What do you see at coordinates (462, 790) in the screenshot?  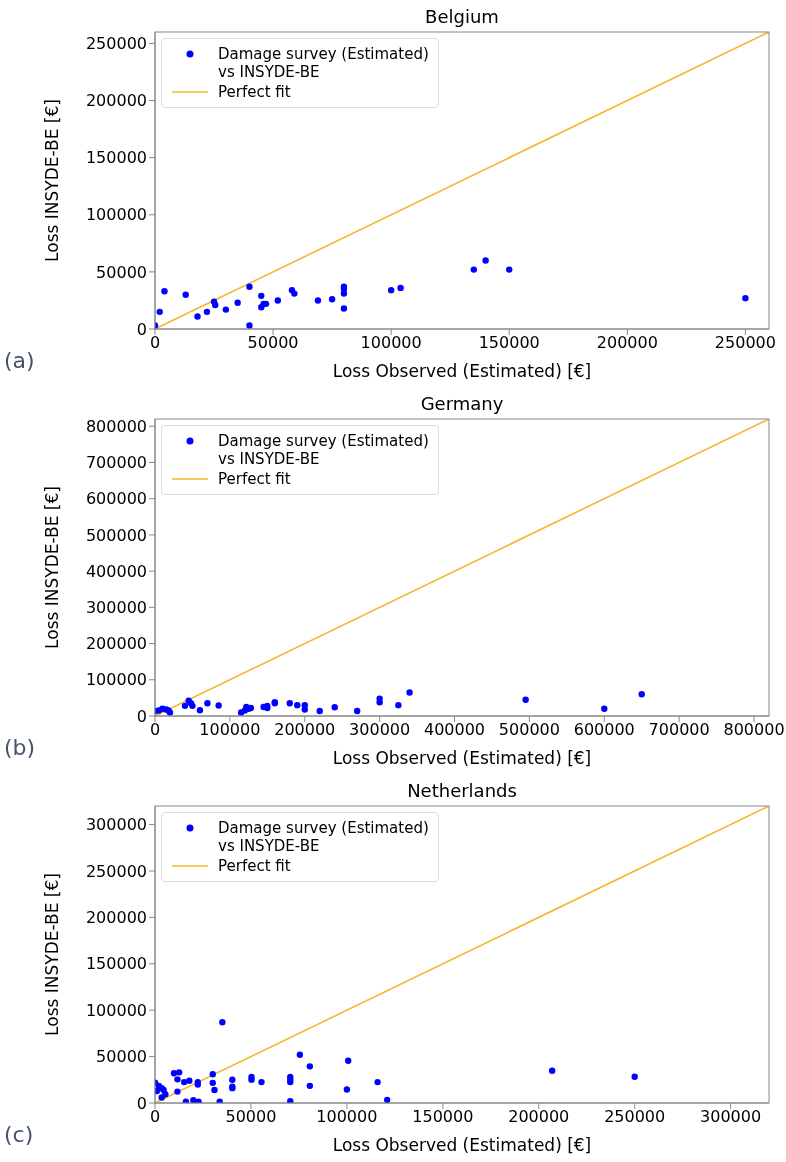 I see `chart-title: Netherlands` at bounding box center [462, 790].